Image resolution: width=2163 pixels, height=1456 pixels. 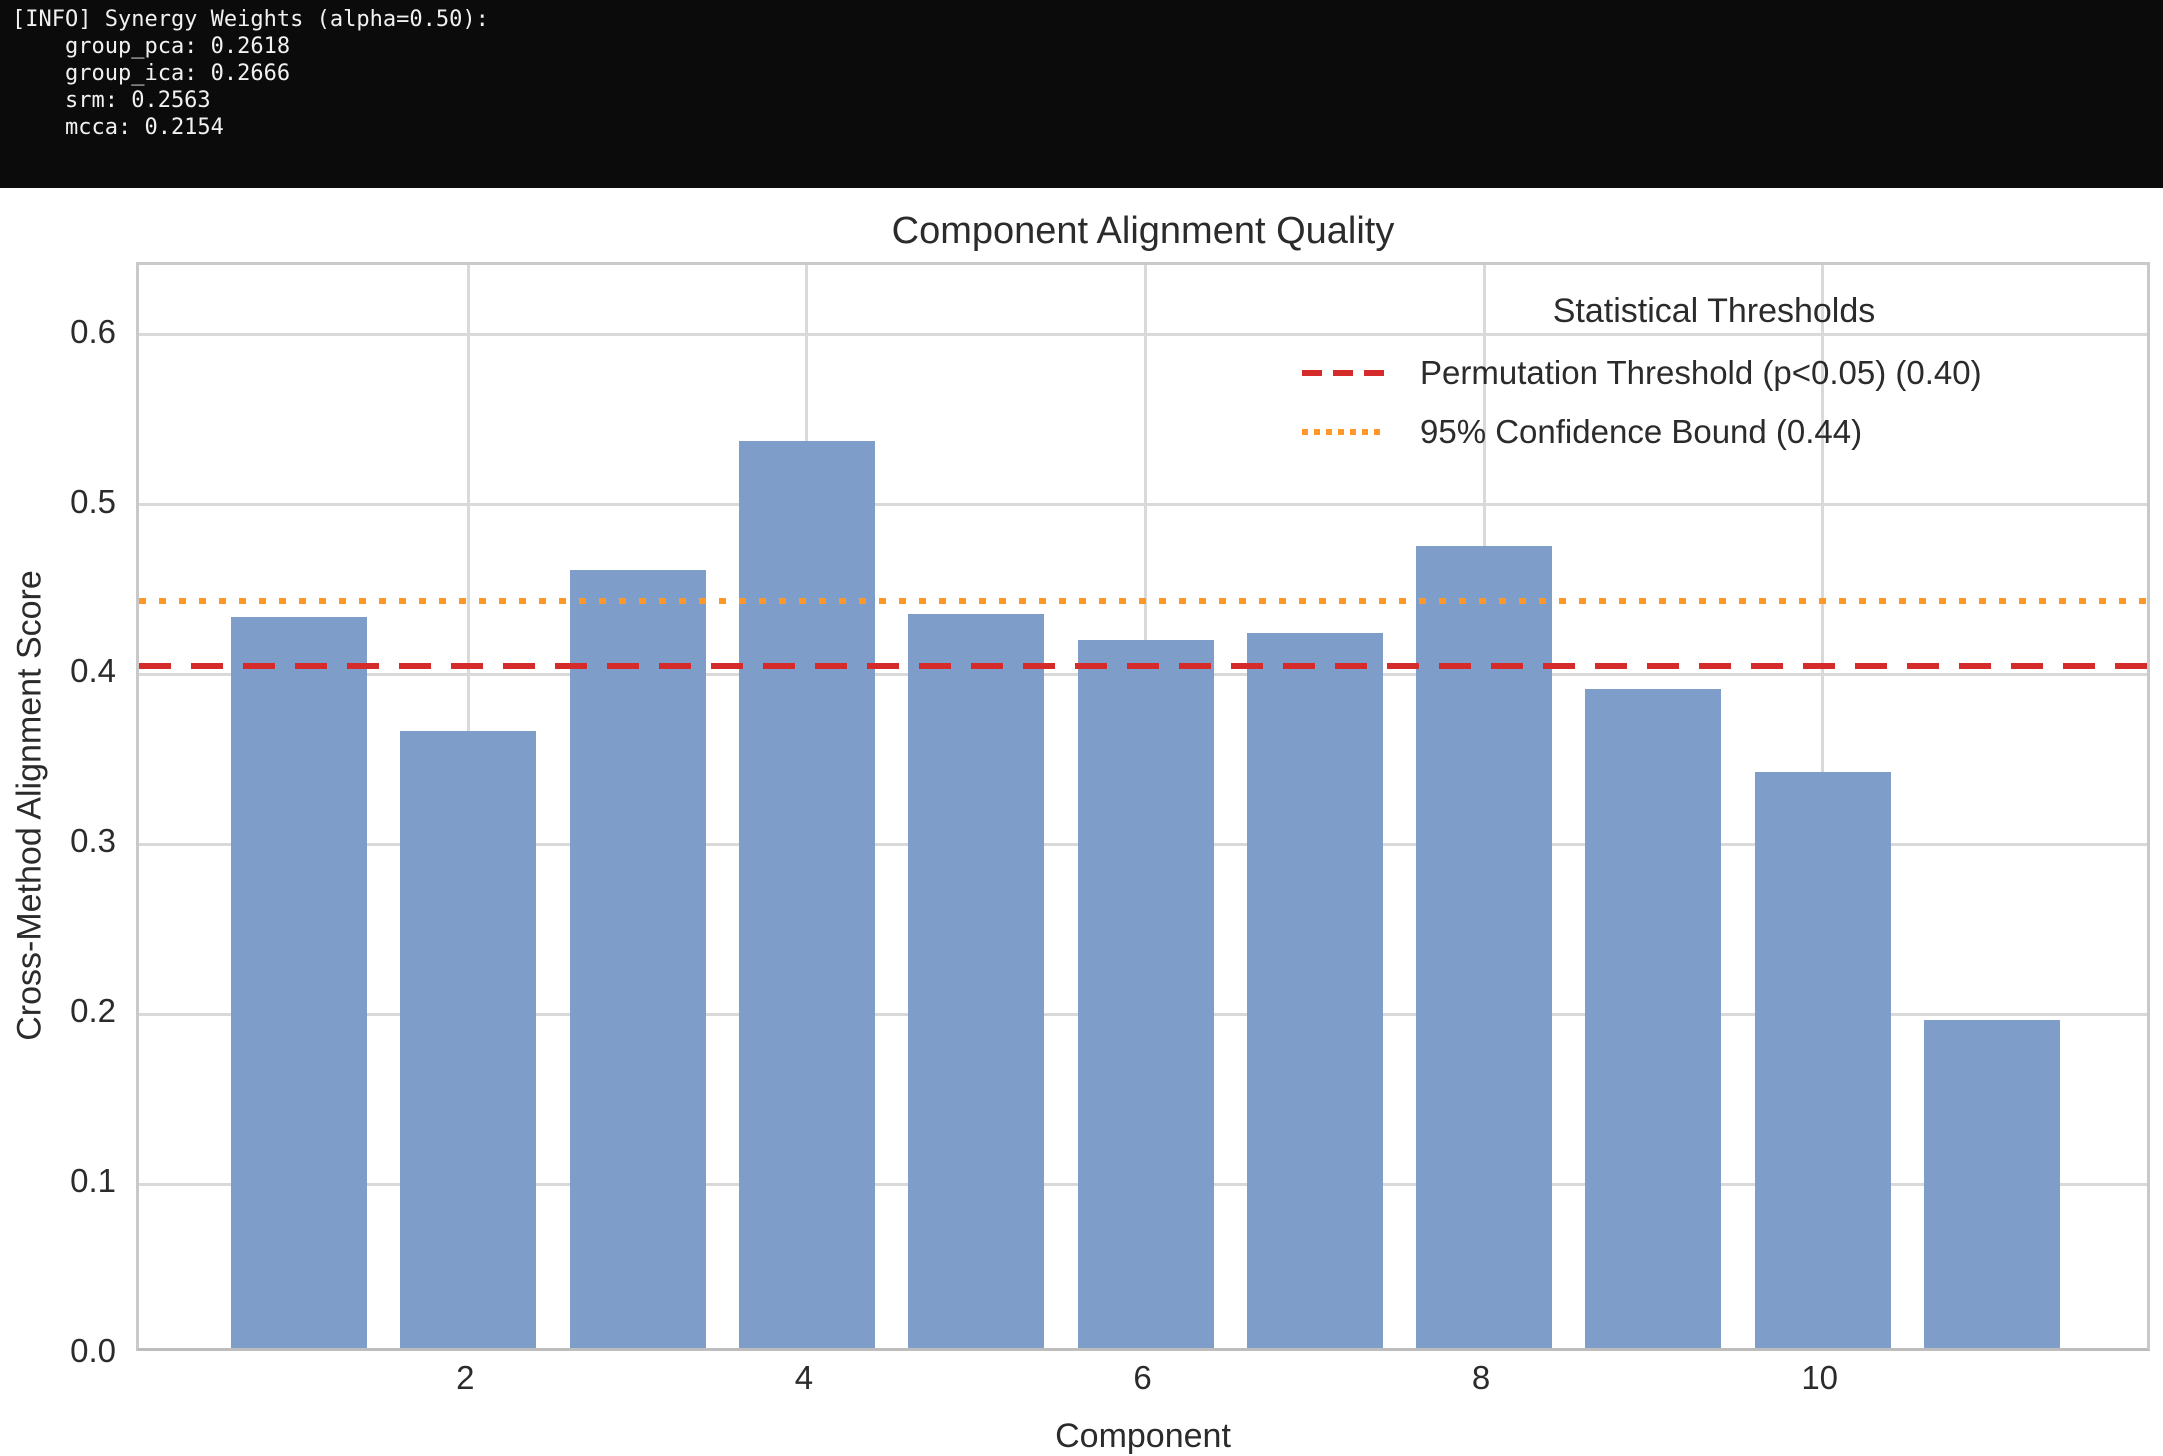 What do you see at coordinates (465, 1377) in the screenshot?
I see `x-tick-label: 2` at bounding box center [465, 1377].